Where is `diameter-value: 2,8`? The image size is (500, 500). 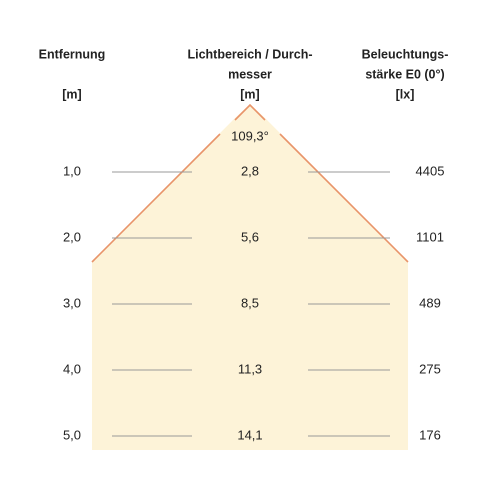
diameter-value: 2,8 is located at coordinates (250, 170).